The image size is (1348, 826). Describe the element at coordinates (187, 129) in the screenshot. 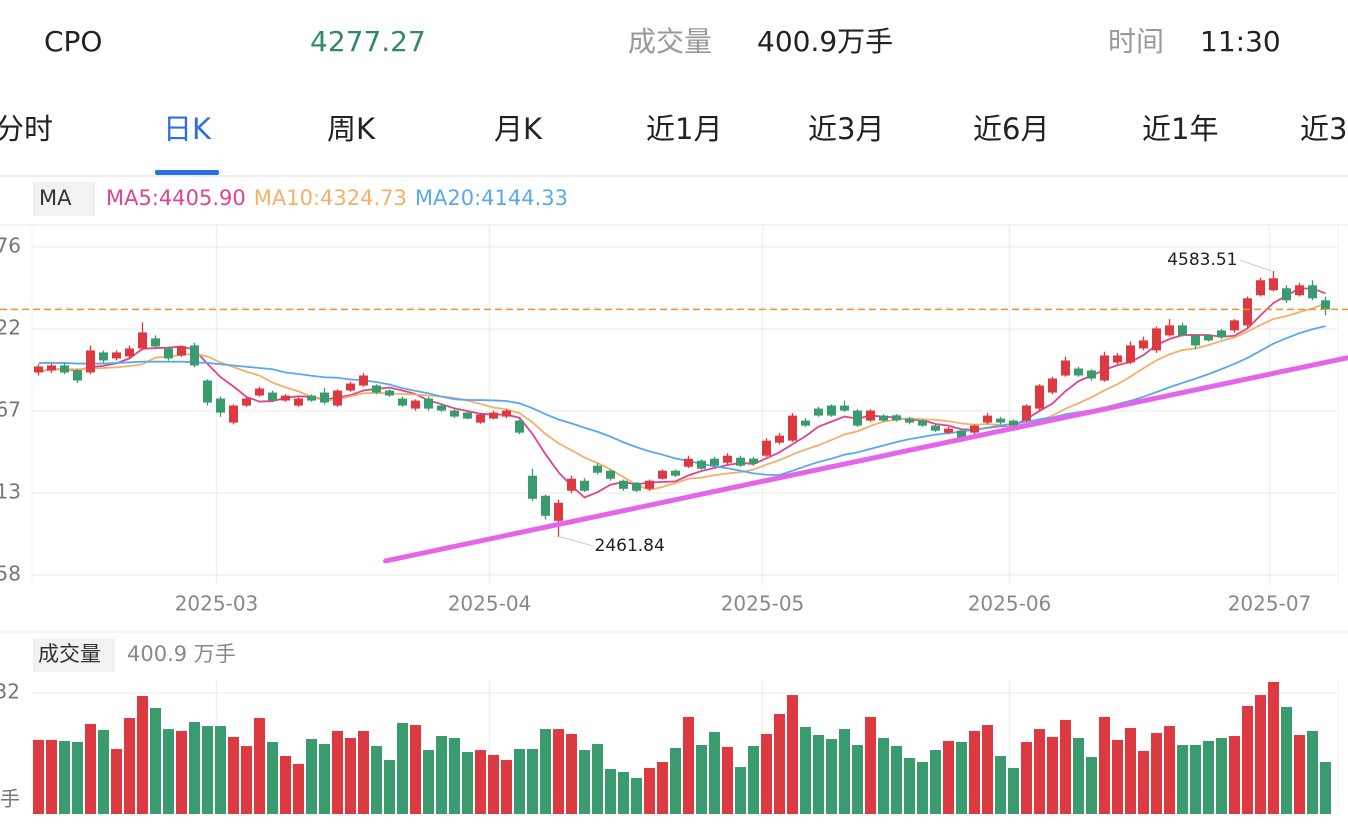

I see `tab: 日K` at that location.